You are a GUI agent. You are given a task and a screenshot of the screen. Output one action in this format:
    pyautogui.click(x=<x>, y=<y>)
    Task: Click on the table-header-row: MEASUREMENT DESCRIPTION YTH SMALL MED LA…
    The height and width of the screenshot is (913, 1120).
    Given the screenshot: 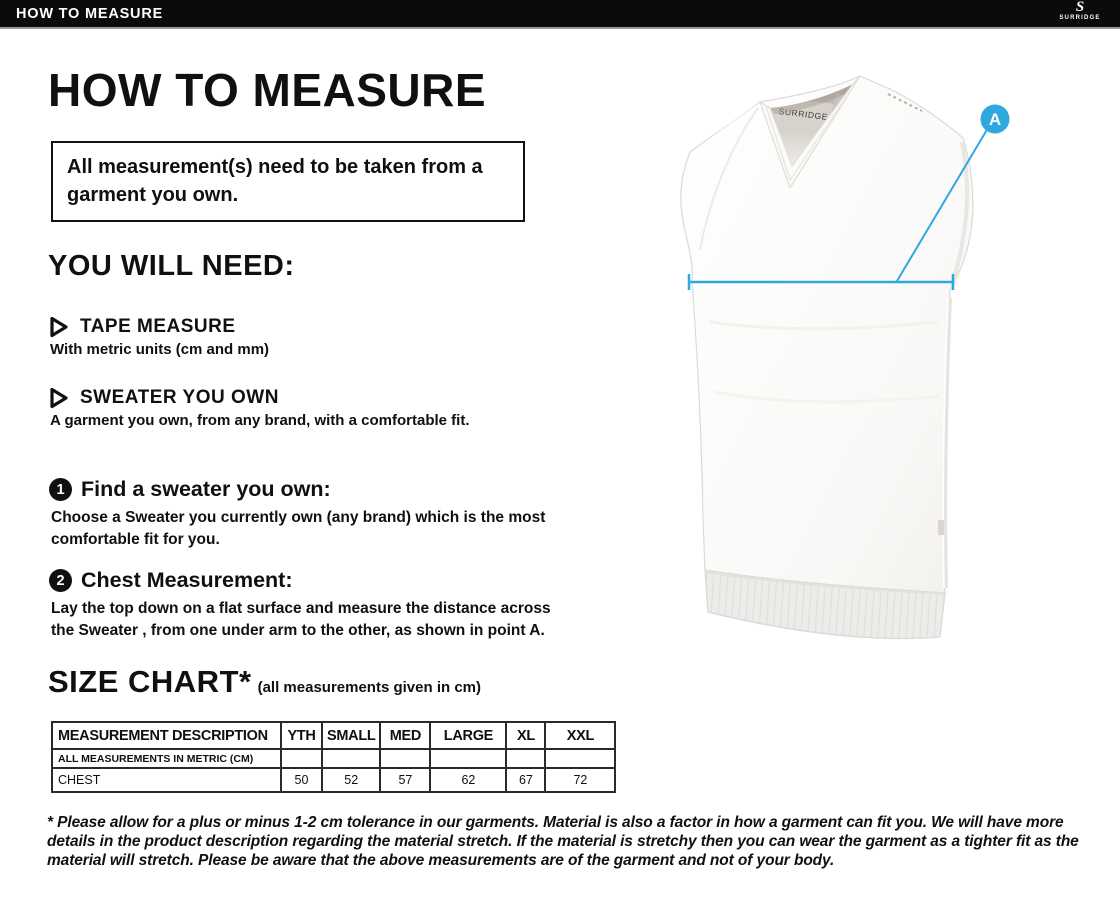 What is the action you would take?
    pyautogui.click(x=334, y=735)
    